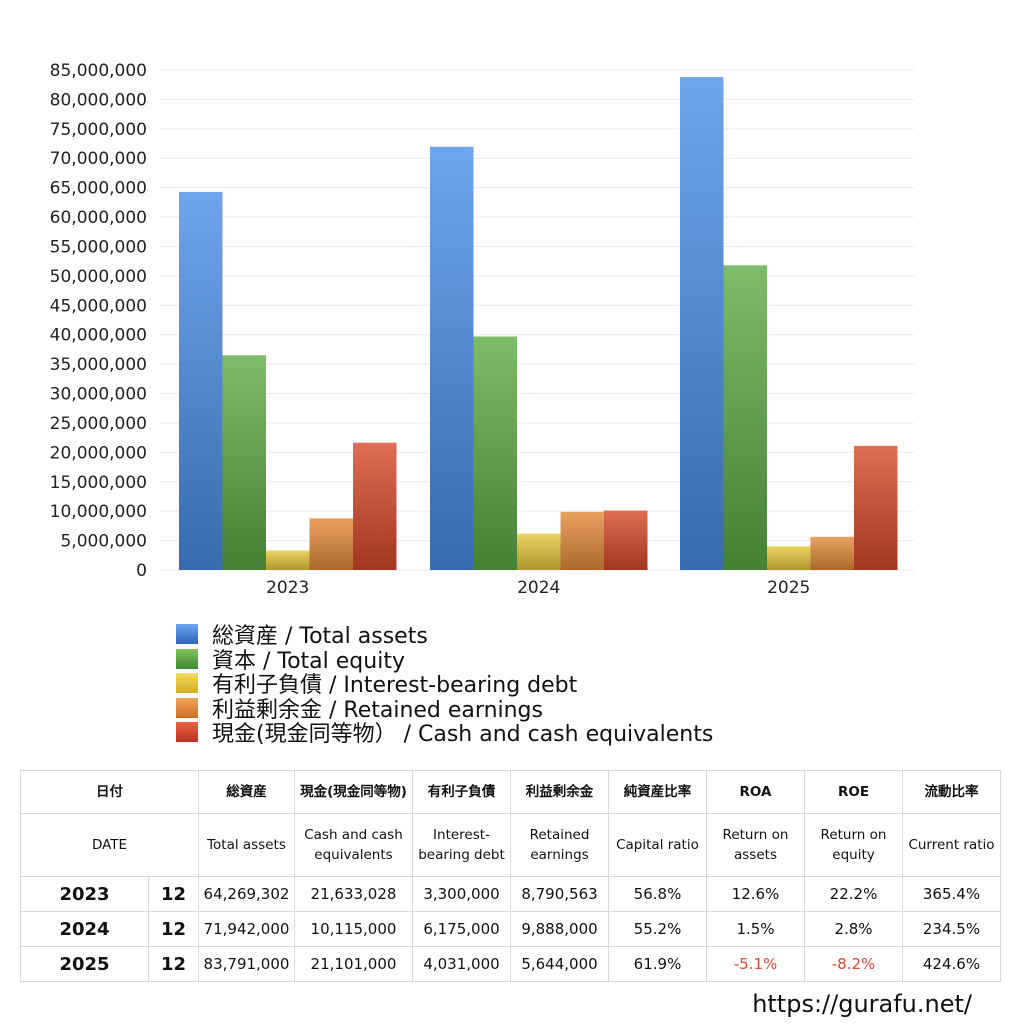 The image size is (1024, 1024). Describe the element at coordinates (395, 686) in the screenshot. I see `legend-label: 有利子負債 / Interest-bearing debt` at that location.